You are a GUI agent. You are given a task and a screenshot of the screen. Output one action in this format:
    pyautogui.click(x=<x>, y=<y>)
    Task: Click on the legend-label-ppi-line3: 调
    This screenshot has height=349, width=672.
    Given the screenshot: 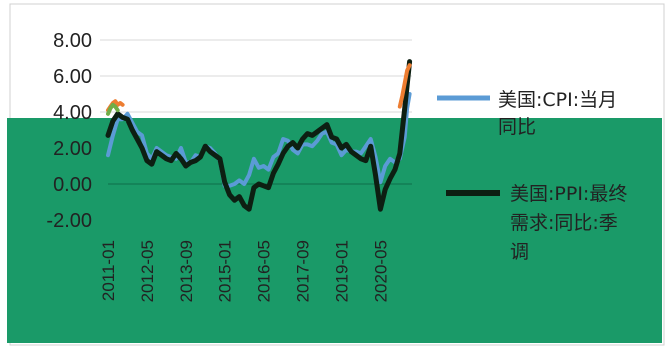 What is the action you would take?
    pyautogui.click(x=519, y=252)
    